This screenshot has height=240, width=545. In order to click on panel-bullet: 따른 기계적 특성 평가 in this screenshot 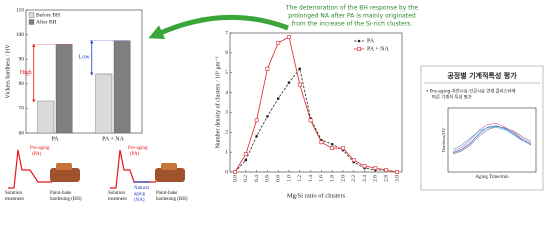, I will do `click(452, 97)`.